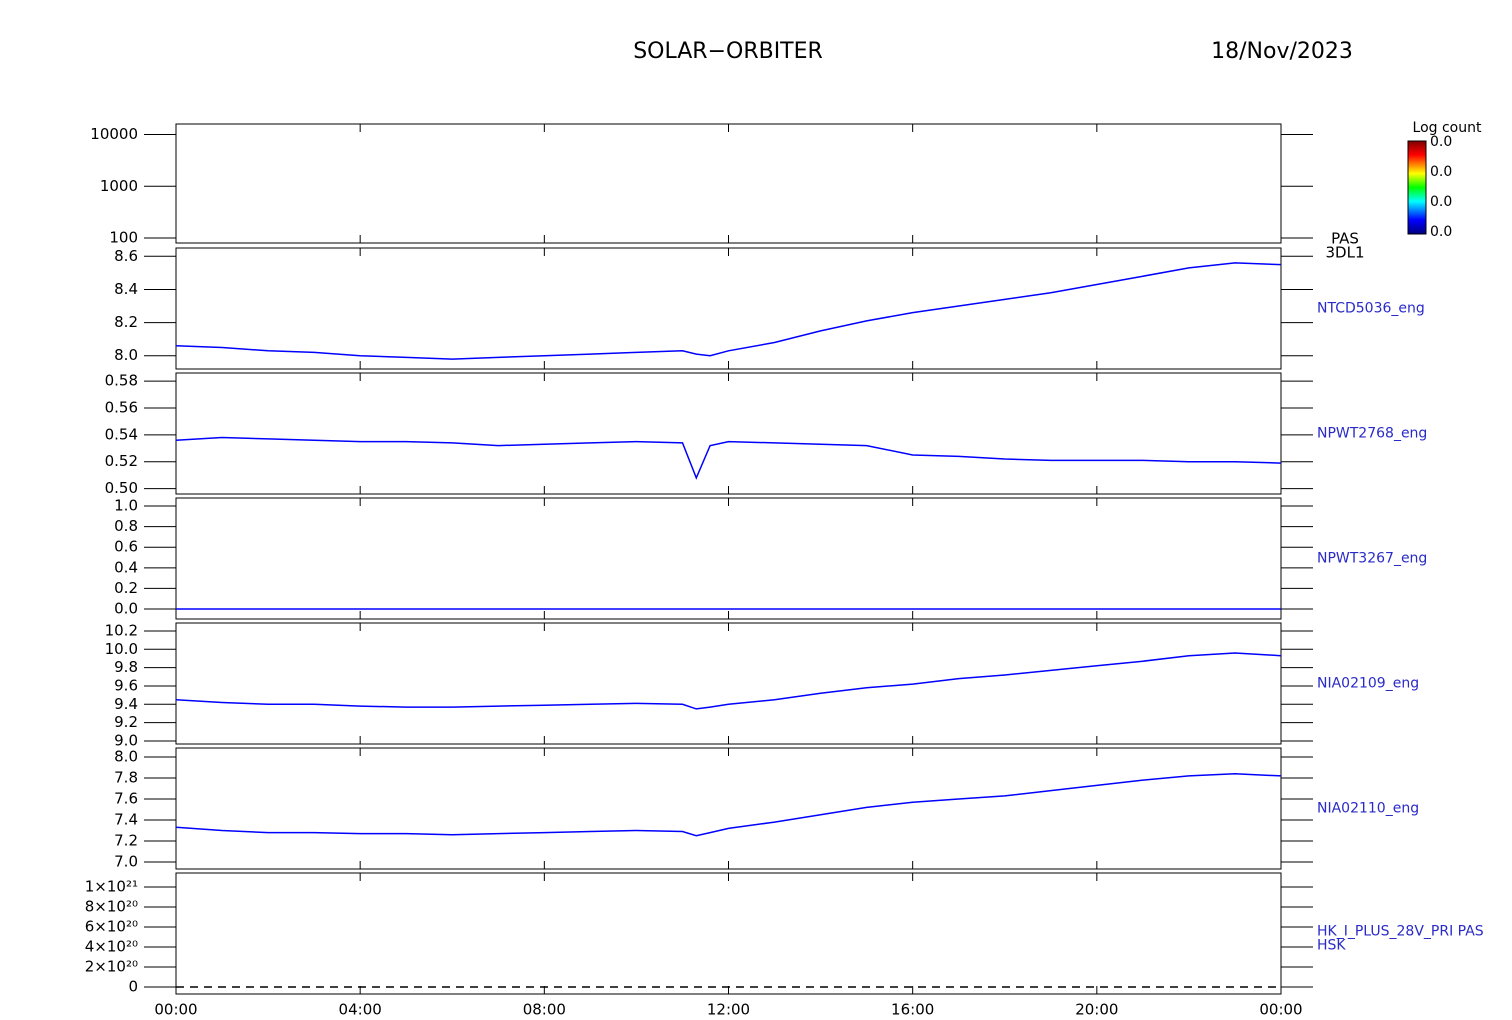 The height and width of the screenshot is (1020, 1512). What do you see at coordinates (121, 407) in the screenshot?
I see `y-tick-label: 0.56` at bounding box center [121, 407].